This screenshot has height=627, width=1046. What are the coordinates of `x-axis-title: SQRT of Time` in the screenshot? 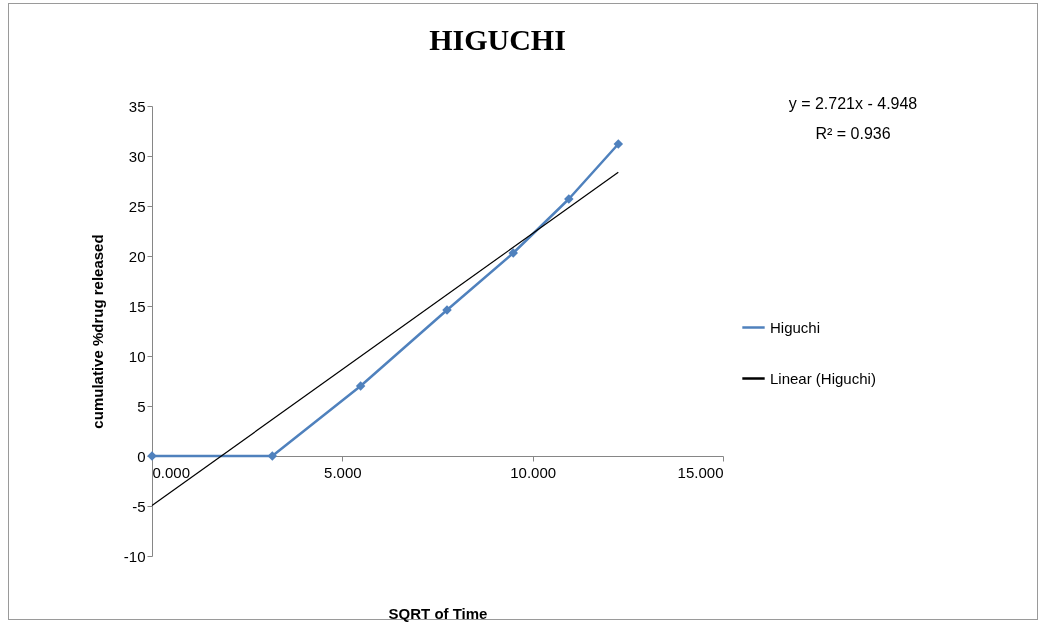 It's located at (438, 613).